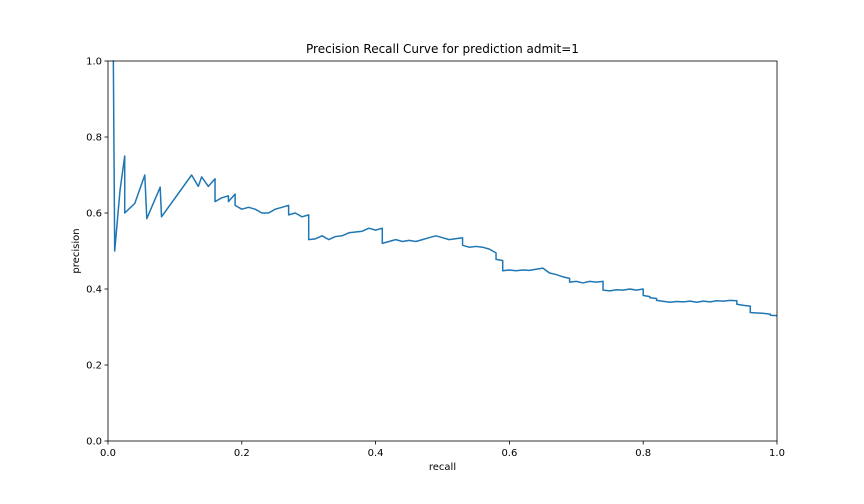  What do you see at coordinates (242, 453) in the screenshot?
I see `x-tick-label: 0.2` at bounding box center [242, 453].